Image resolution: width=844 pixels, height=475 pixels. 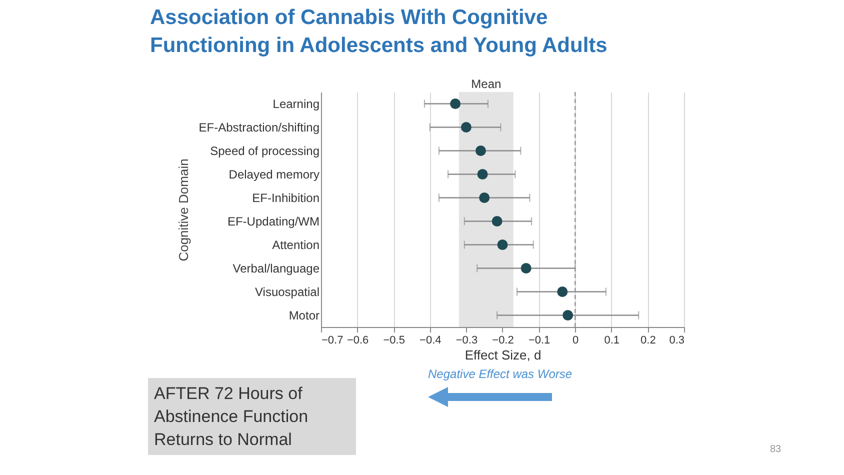 I want to click on text: 83, so click(x=776, y=449).